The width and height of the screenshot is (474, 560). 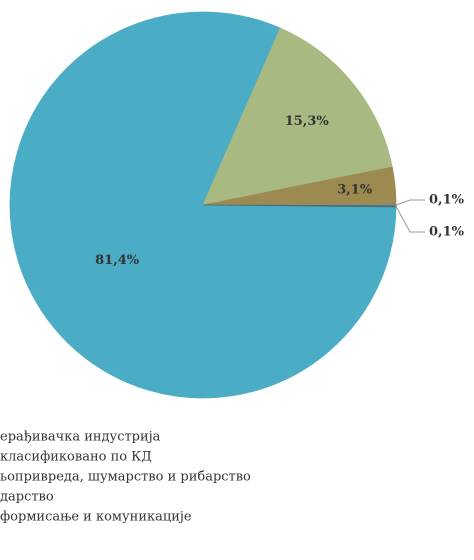 What do you see at coordinates (117, 260) in the screenshot?
I see `data-label: 81,4%` at bounding box center [117, 260].